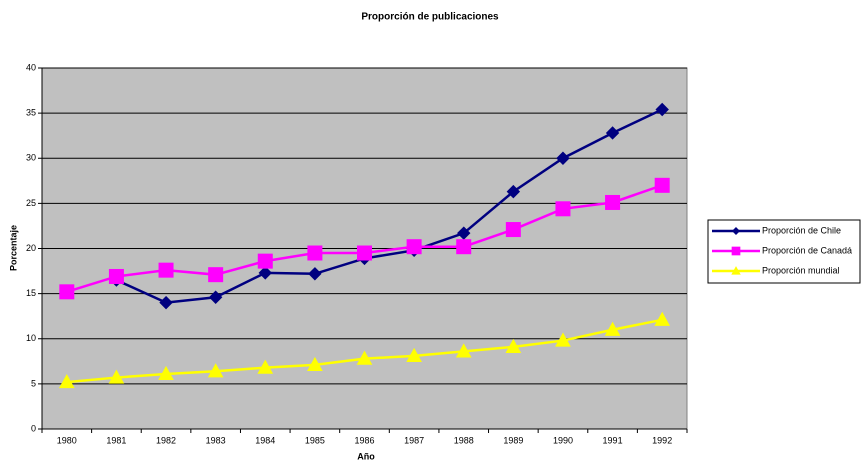 This screenshot has width=861, height=461. I want to click on x-tick-label: 1987, so click(414, 440).